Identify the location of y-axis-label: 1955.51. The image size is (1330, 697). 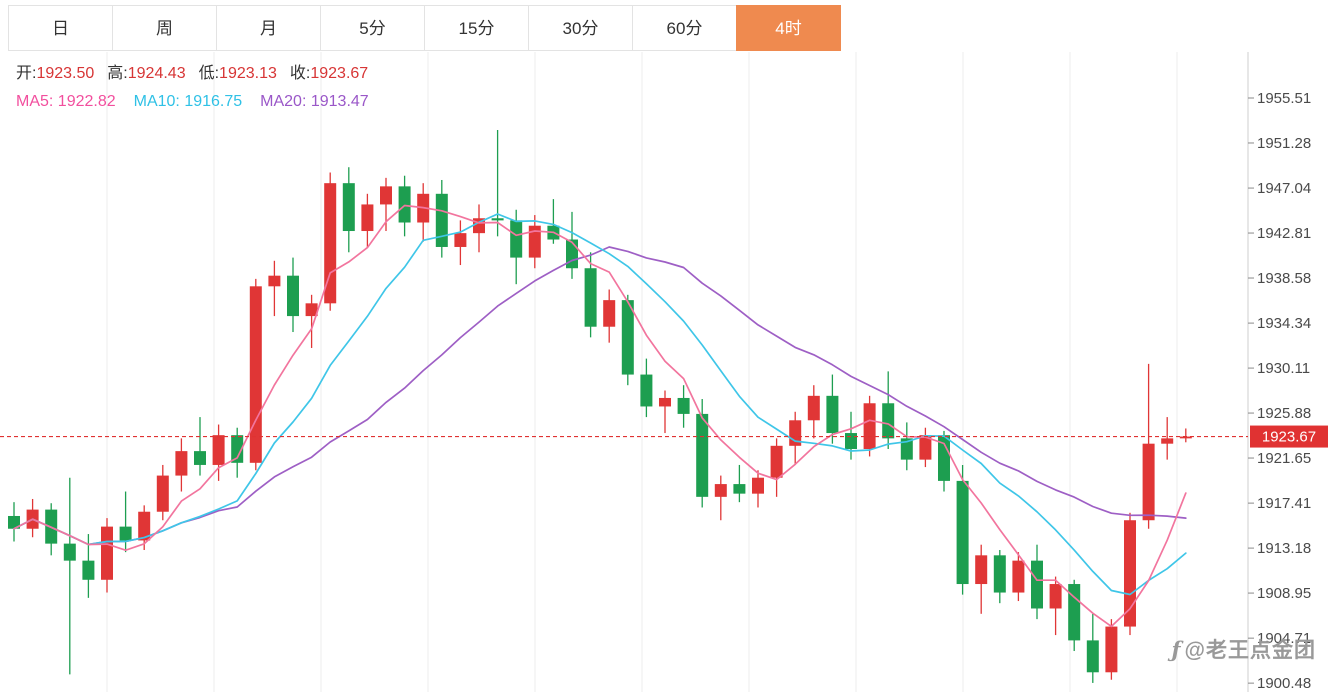
(1284, 98).